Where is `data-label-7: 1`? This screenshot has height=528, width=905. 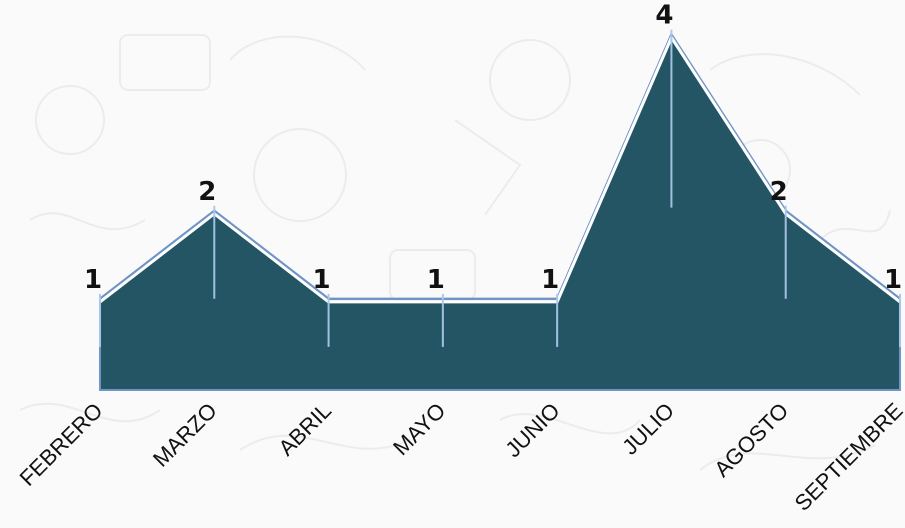 data-label-7: 1 is located at coordinates (893, 280).